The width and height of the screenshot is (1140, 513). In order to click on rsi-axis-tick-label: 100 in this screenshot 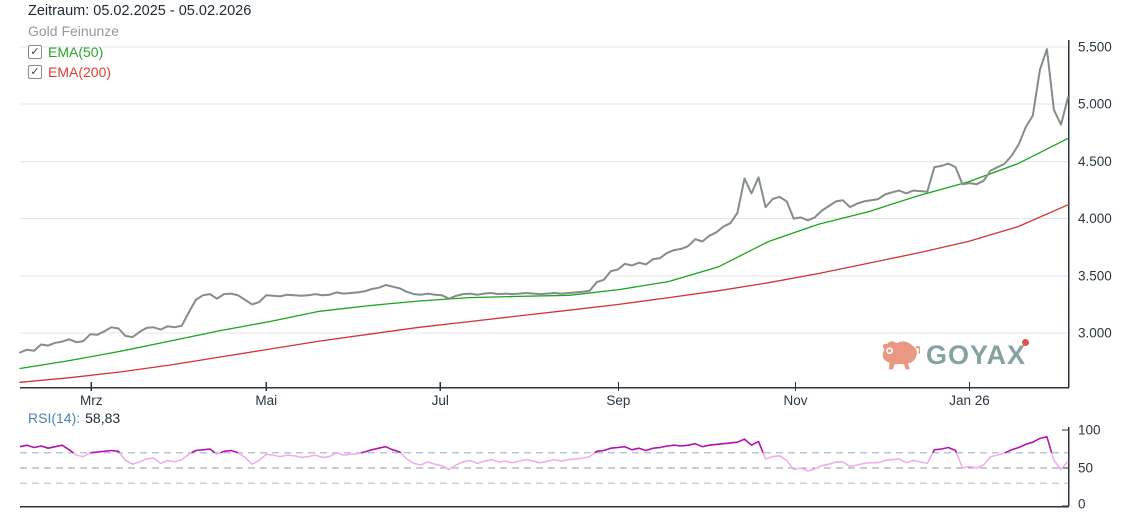, I will do `click(1089, 430)`.